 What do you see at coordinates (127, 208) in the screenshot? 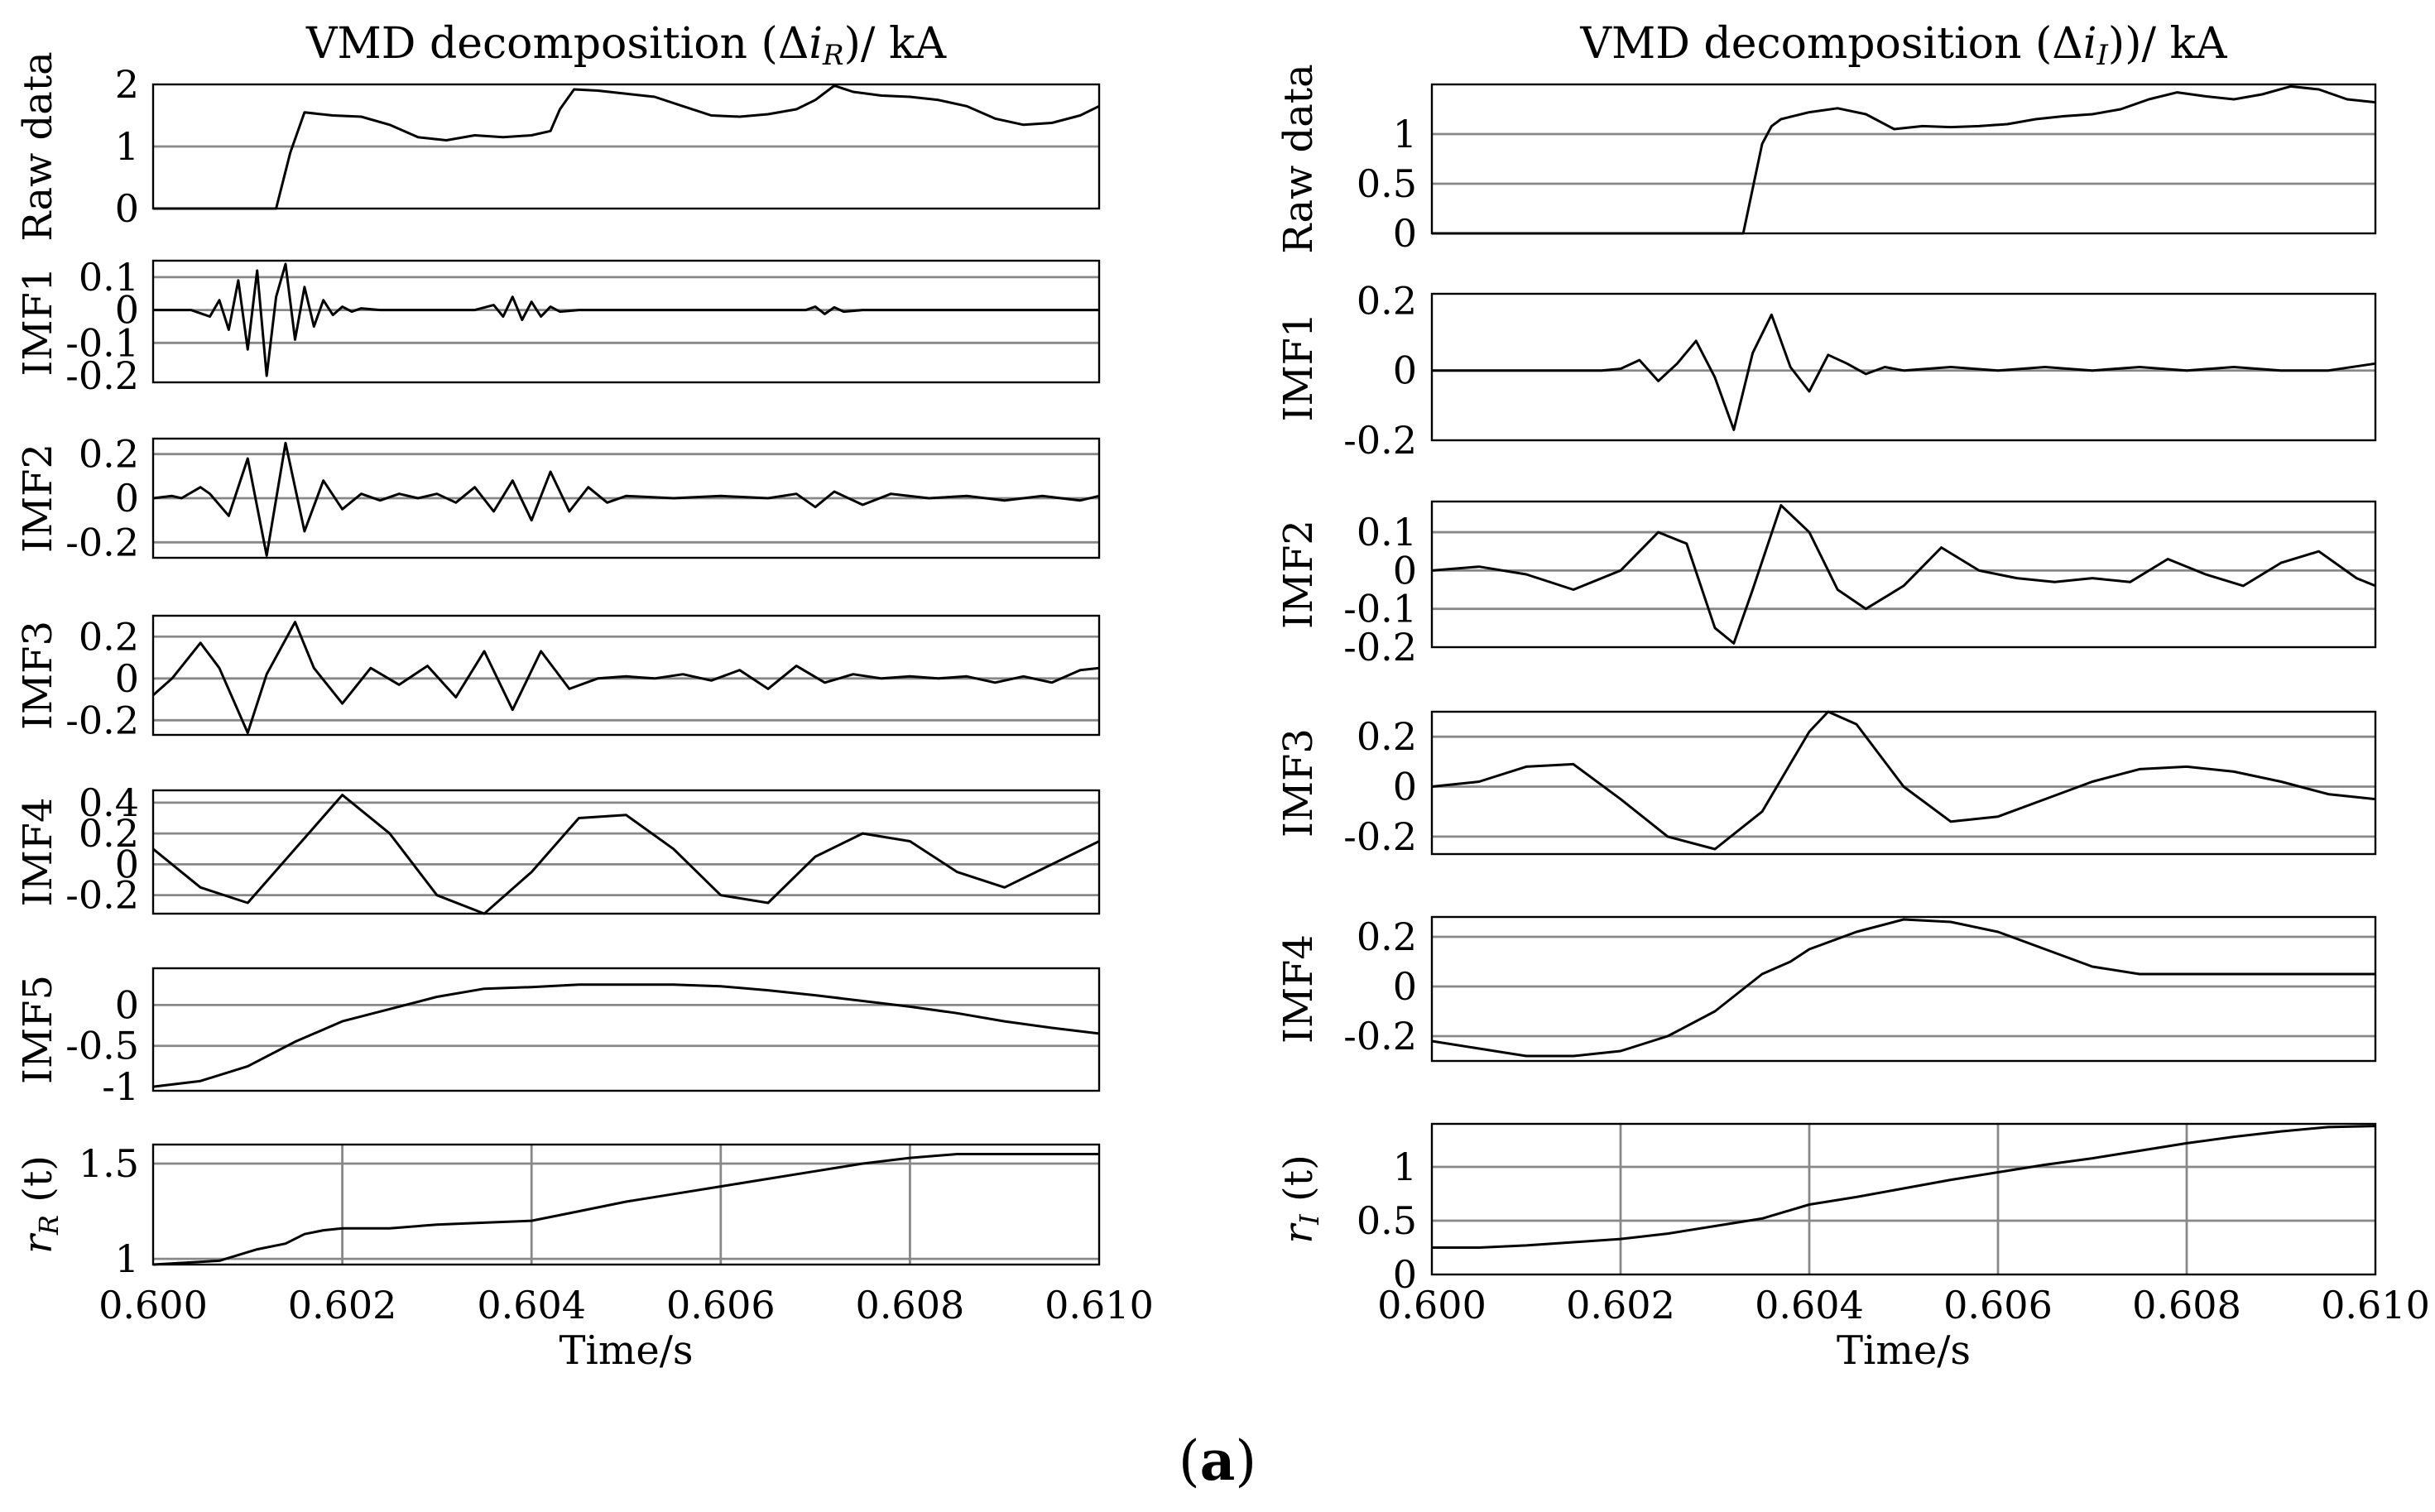
I see `ytick-label-0-0-0: 0` at bounding box center [127, 208].